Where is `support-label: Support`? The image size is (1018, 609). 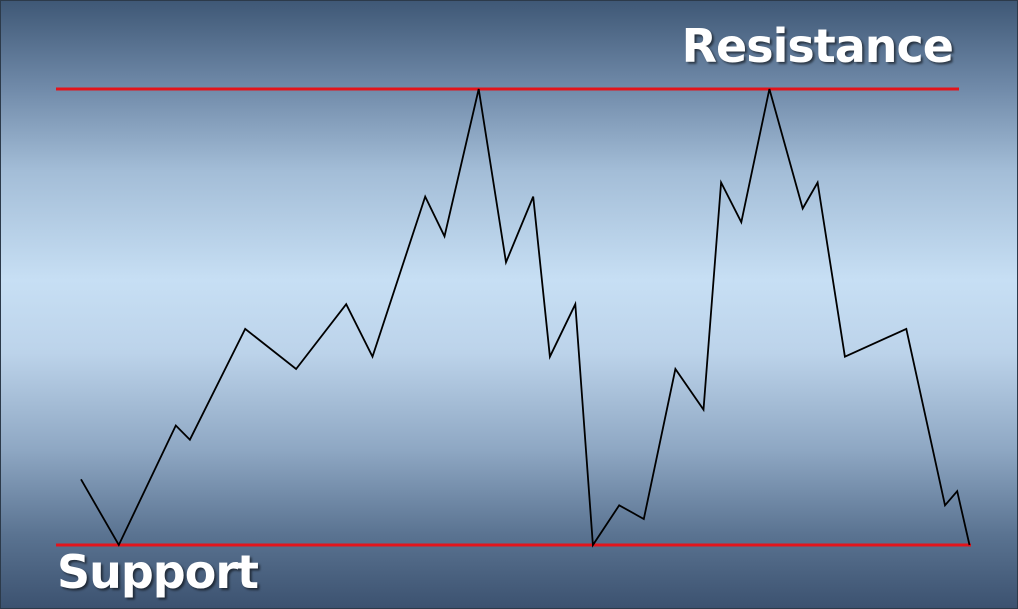
support-label: Support is located at coordinates (158, 572).